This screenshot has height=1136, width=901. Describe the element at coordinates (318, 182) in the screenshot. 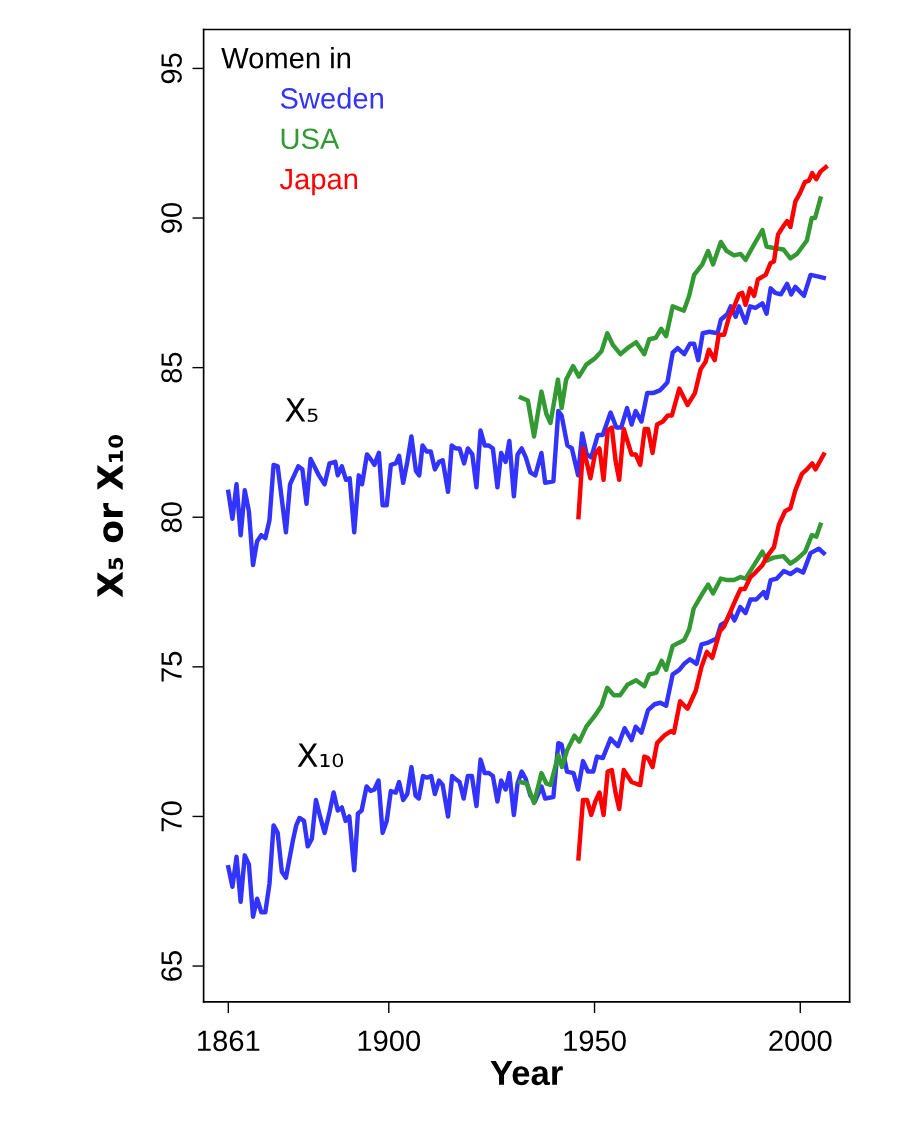

I see `text: Japan` at that location.